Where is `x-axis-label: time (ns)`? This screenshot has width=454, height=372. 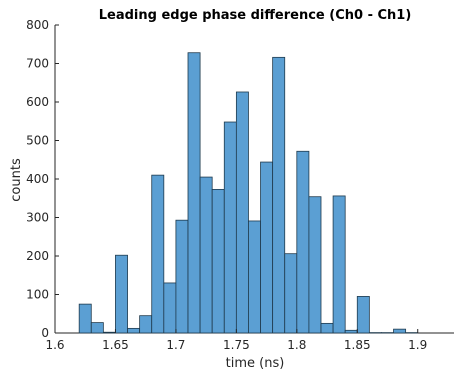
x-axis-label: time (ns) is located at coordinates (255, 363).